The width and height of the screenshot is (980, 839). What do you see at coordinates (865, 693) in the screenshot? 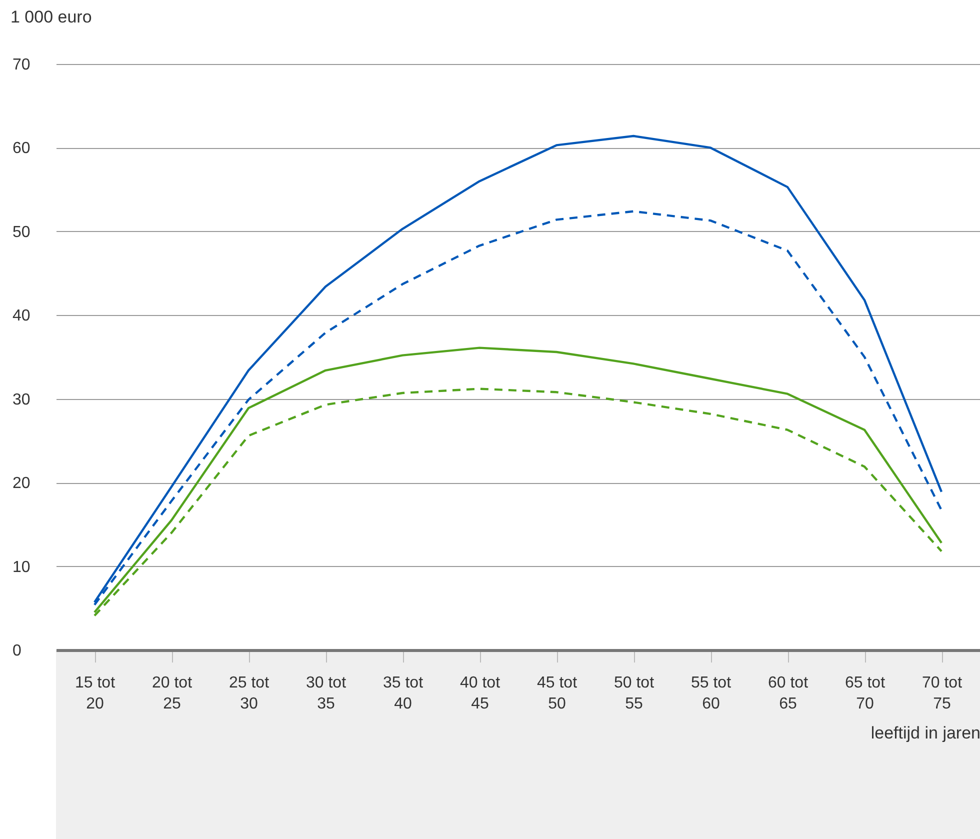
I see `x-tick-label: 65 tot 70` at bounding box center [865, 693].